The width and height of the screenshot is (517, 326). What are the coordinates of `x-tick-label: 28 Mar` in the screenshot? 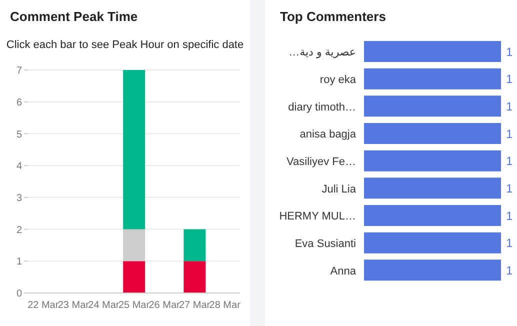 It's located at (225, 306).